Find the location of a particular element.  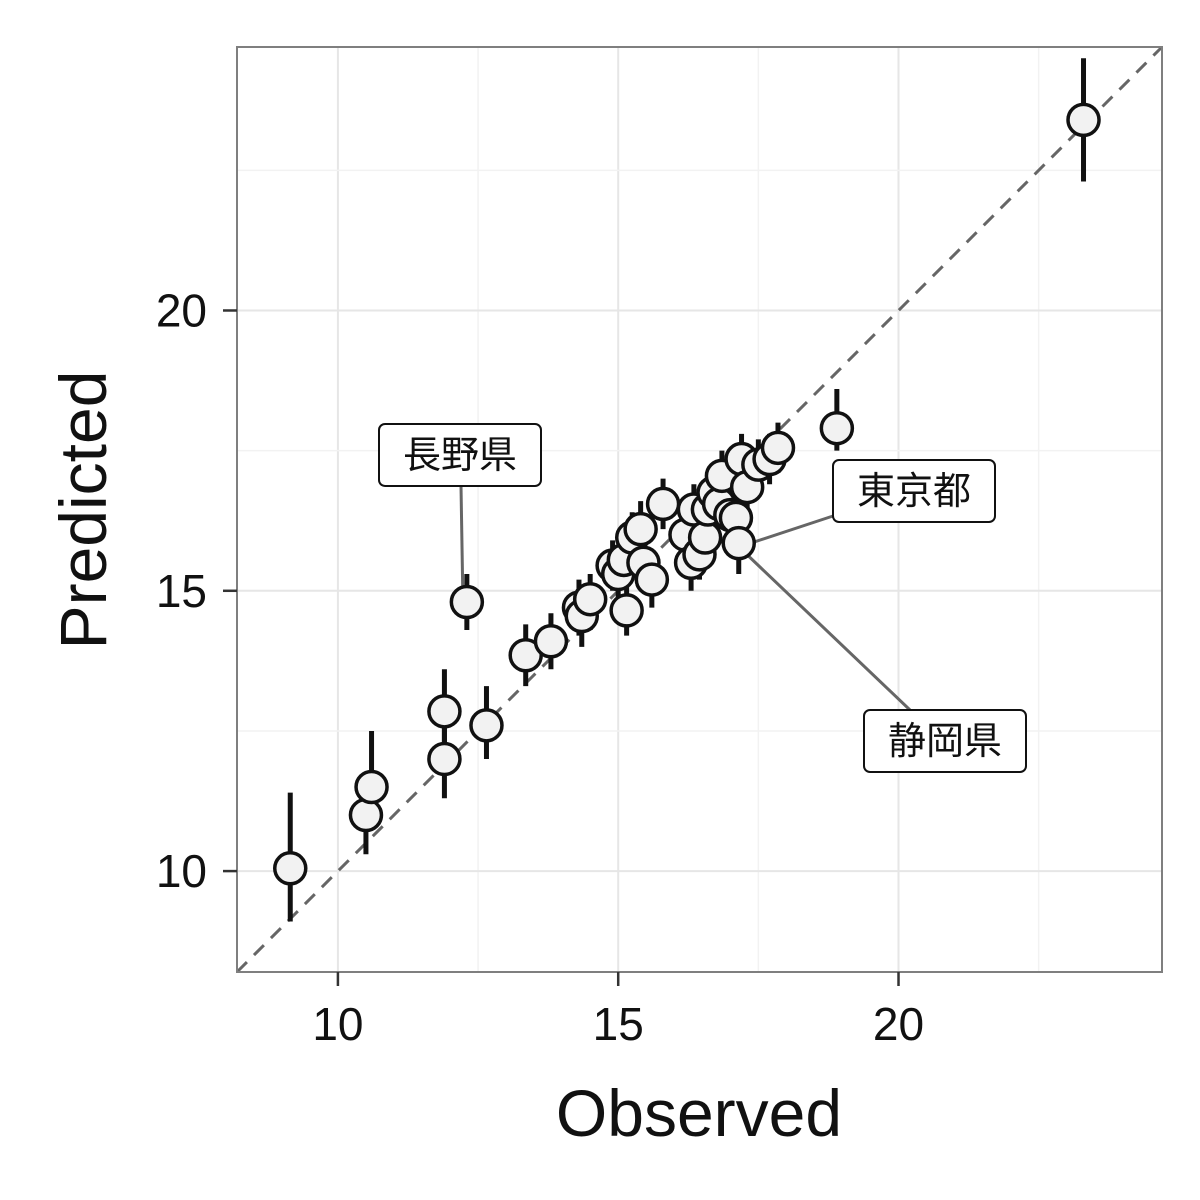

x-axis: 10 15 20 is located at coordinates (618, 1011).